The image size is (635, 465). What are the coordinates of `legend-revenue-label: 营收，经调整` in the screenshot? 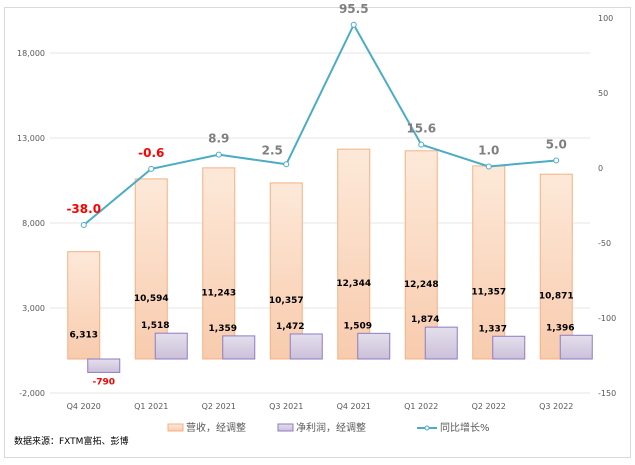 It's located at (216, 427).